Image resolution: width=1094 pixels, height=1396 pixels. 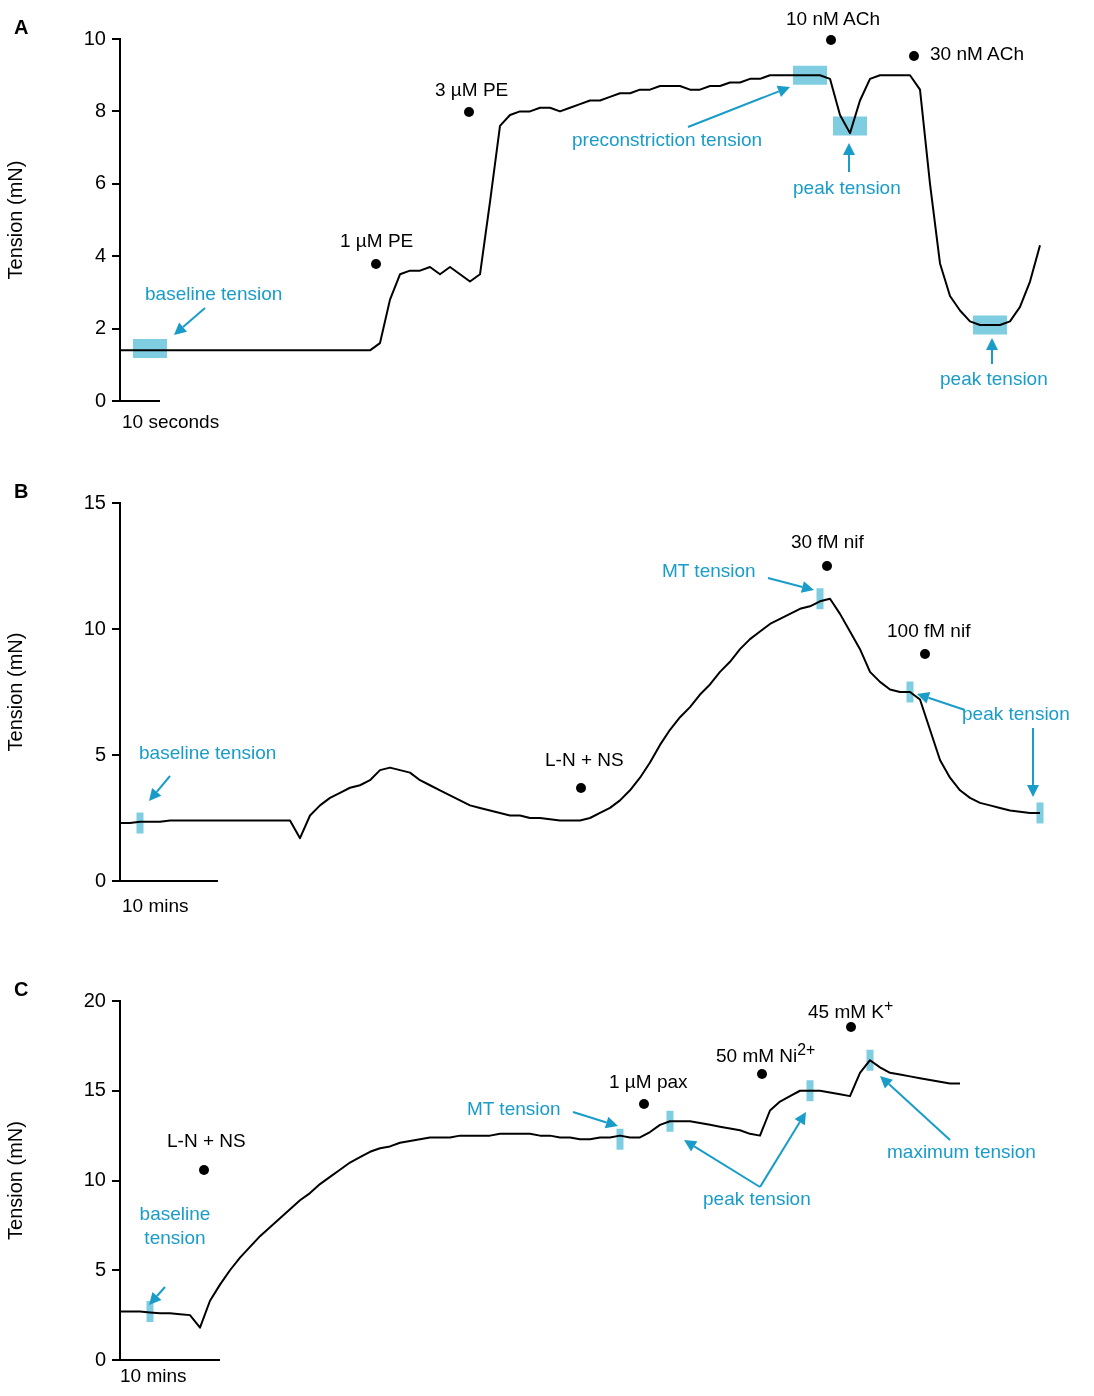 What do you see at coordinates (94, 999) in the screenshot?
I see `y-tick-label: 20` at bounding box center [94, 999].